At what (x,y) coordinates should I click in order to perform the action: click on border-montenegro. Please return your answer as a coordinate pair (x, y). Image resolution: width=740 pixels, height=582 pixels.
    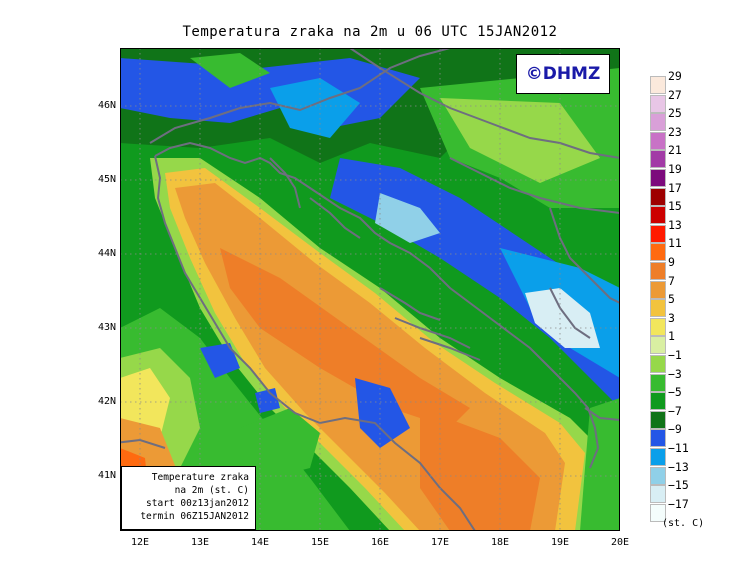
    Looking at the image, I should click on (570, 313).